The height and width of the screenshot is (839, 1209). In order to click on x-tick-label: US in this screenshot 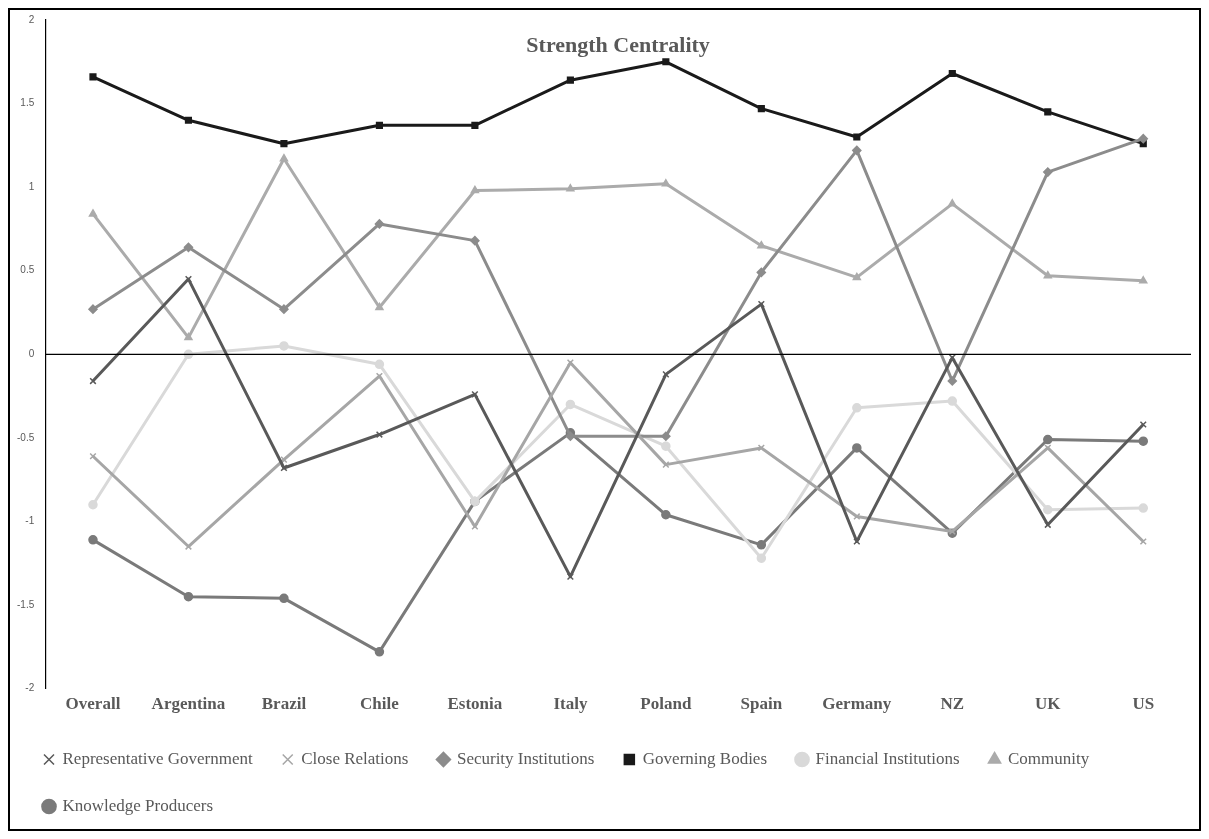, I will do `click(1143, 704)`.